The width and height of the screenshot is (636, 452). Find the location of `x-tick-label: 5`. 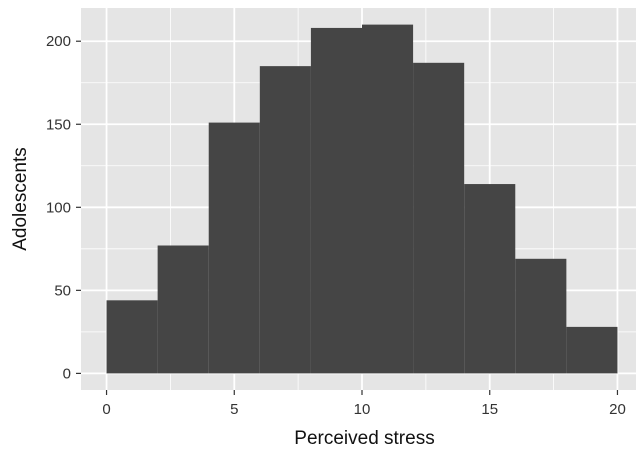

x-tick-label: 5 is located at coordinates (234, 409).